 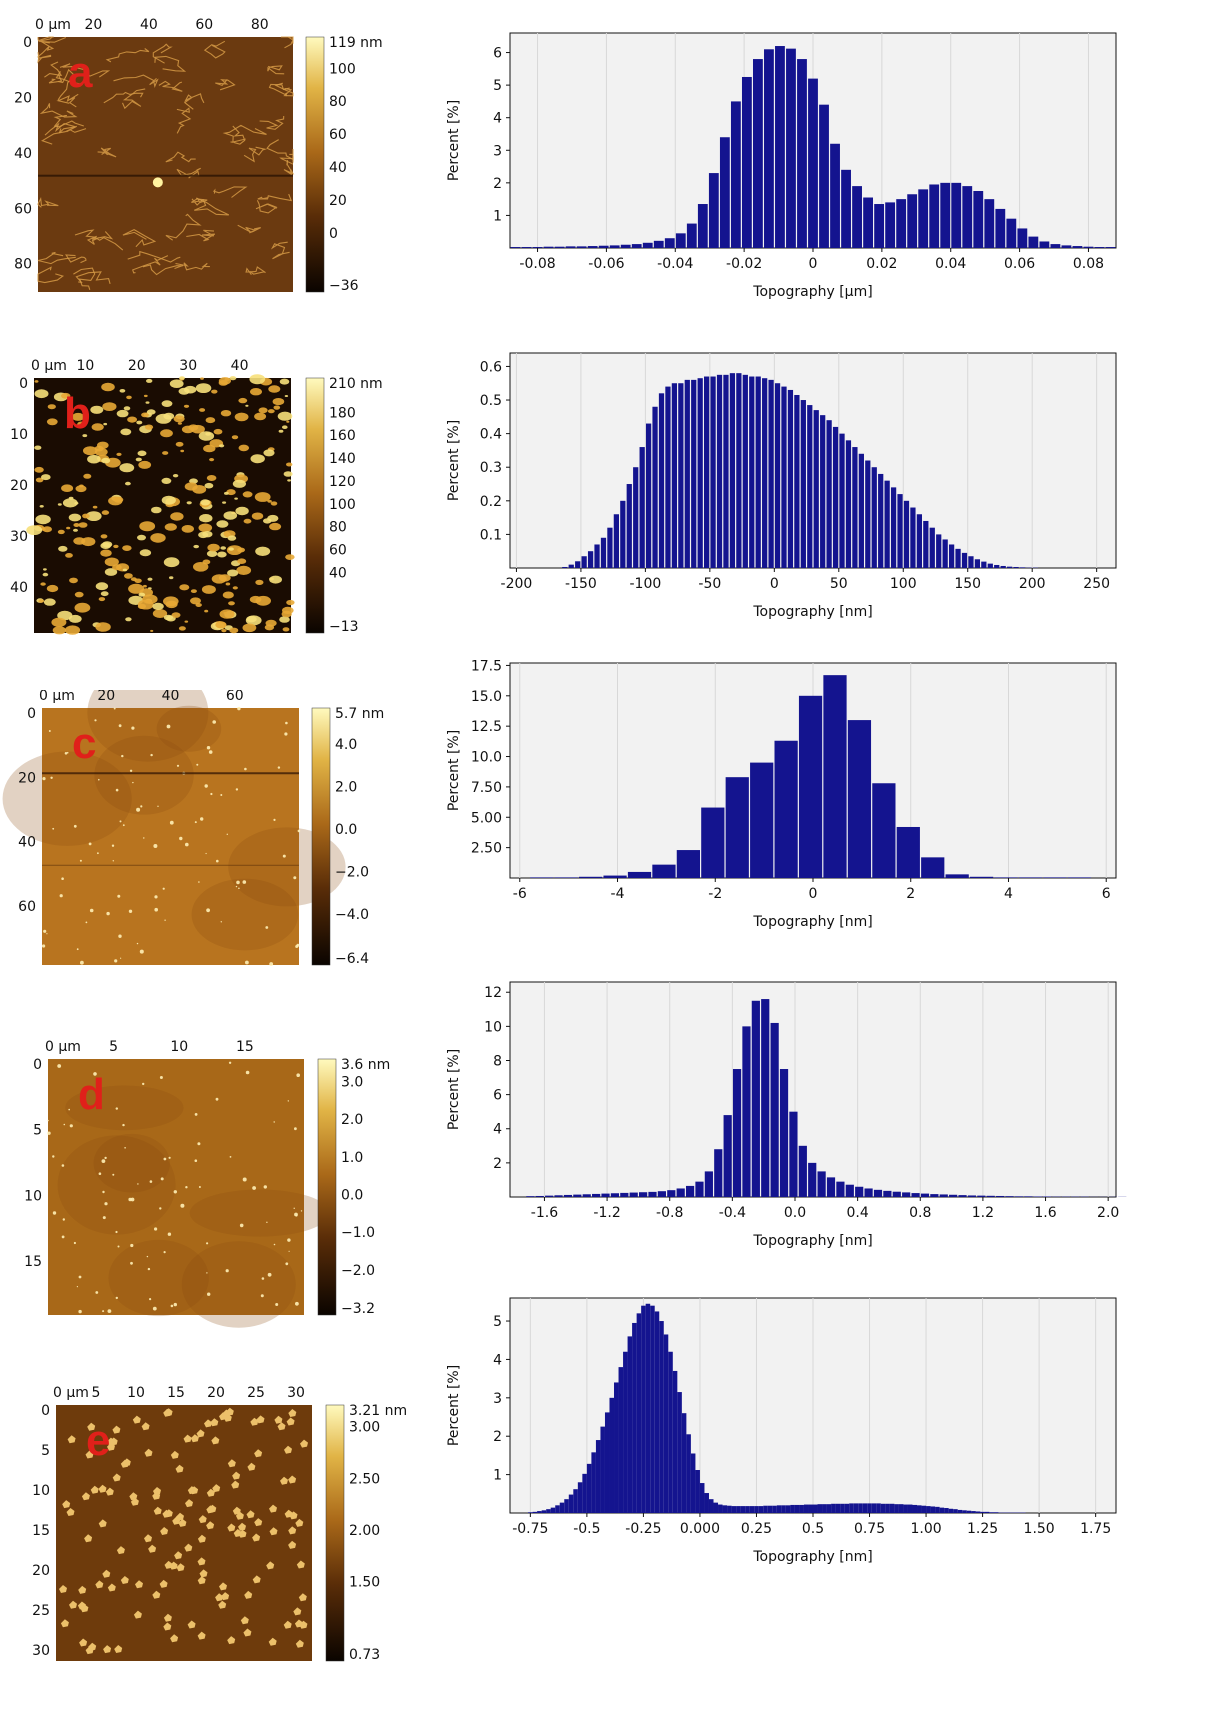 What do you see at coordinates (812, 1241) in the screenshot?
I see `x-axis-label: Topography [nm]` at bounding box center [812, 1241].